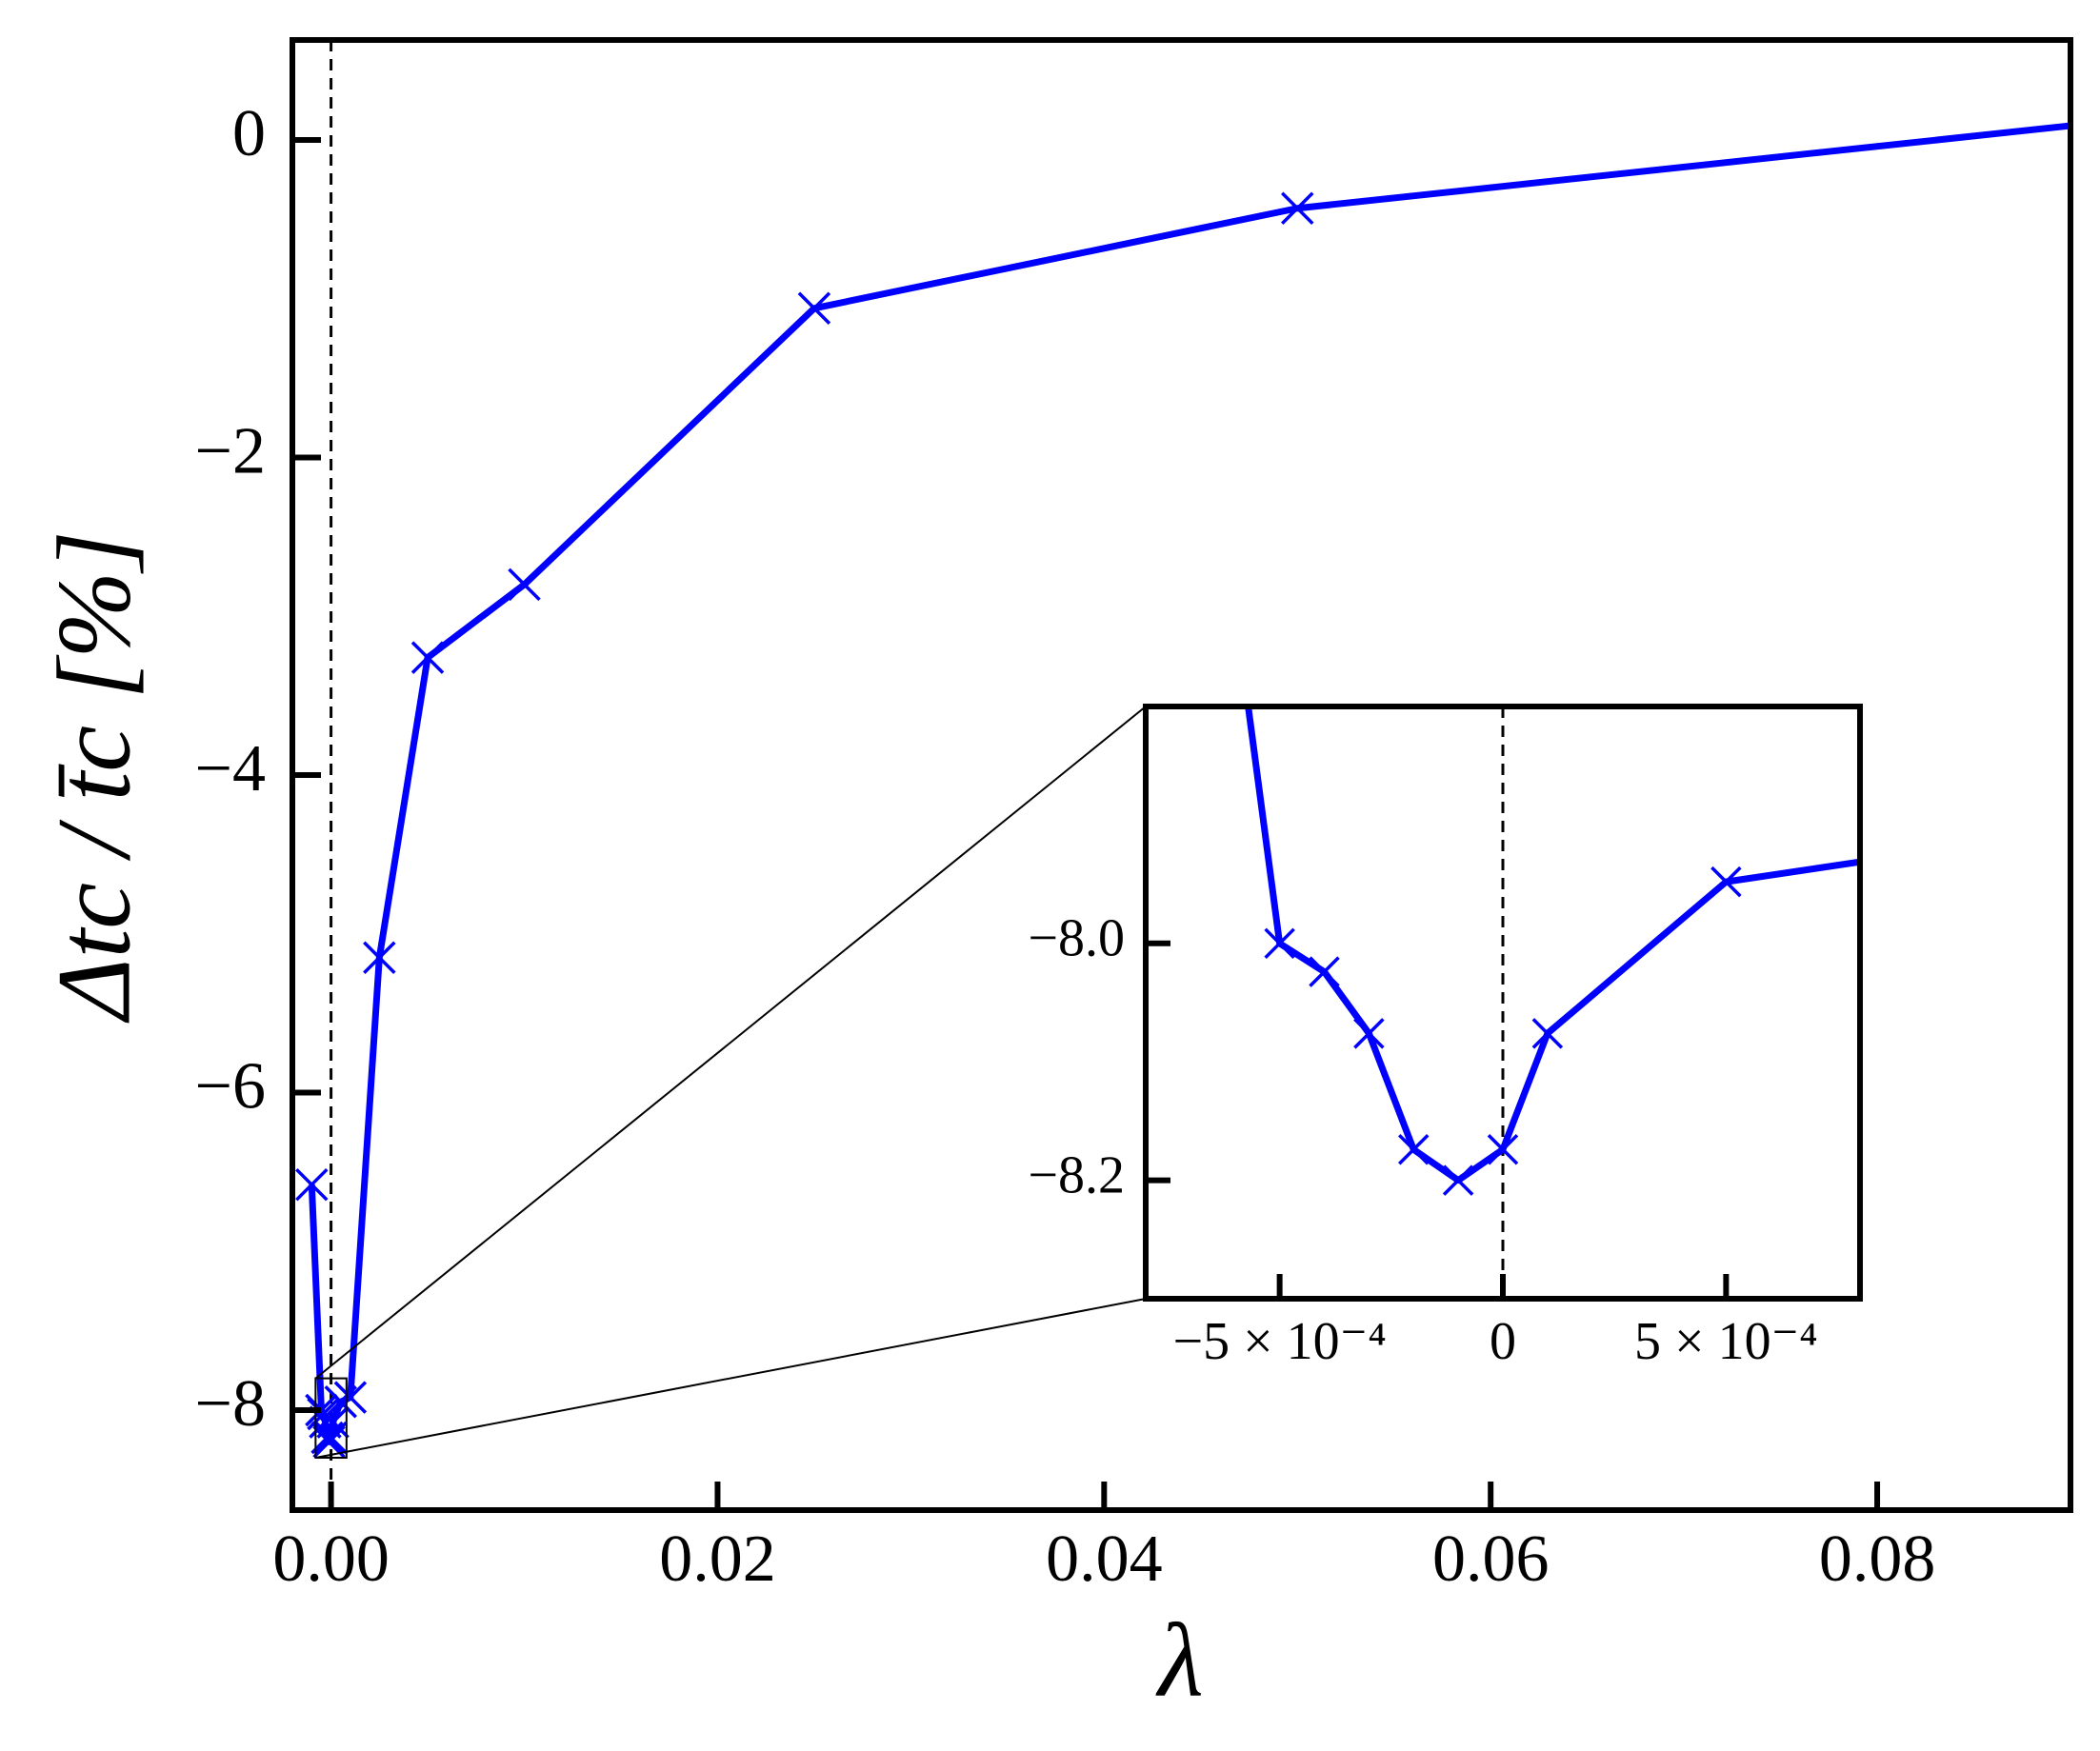 This screenshot has width=2100, height=1751. Describe the element at coordinates (1491, 1559) in the screenshot. I see `x-tick-label: 0.06` at that location.